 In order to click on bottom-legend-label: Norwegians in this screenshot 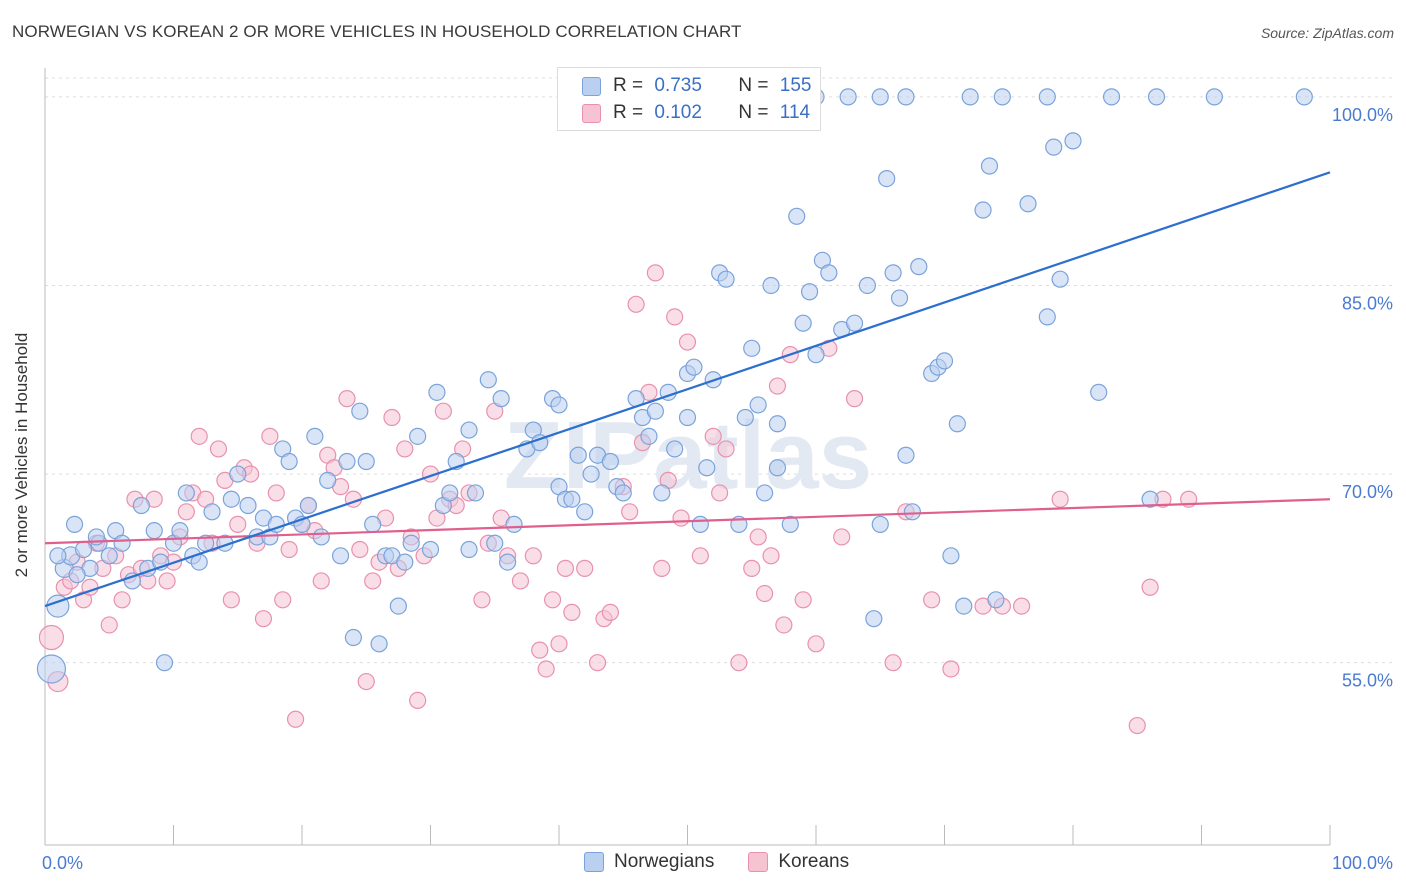, I will do `click(664, 861)`.